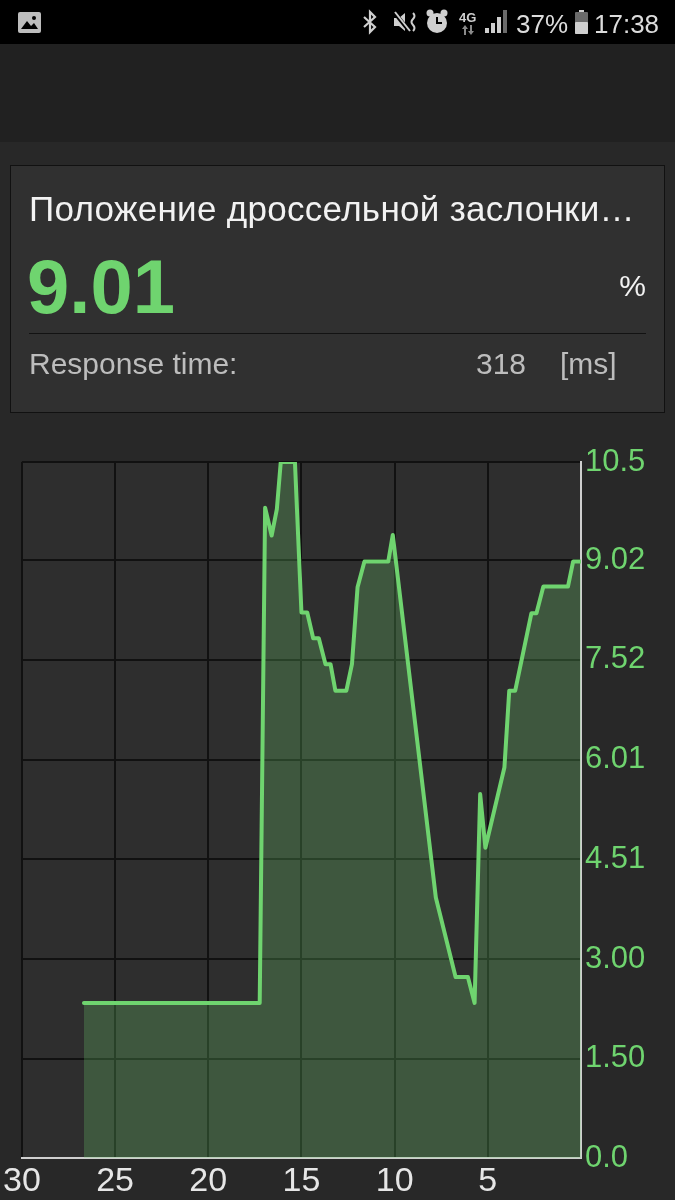  Describe the element at coordinates (101, 286) in the screenshot. I see `text: 9.01` at that location.